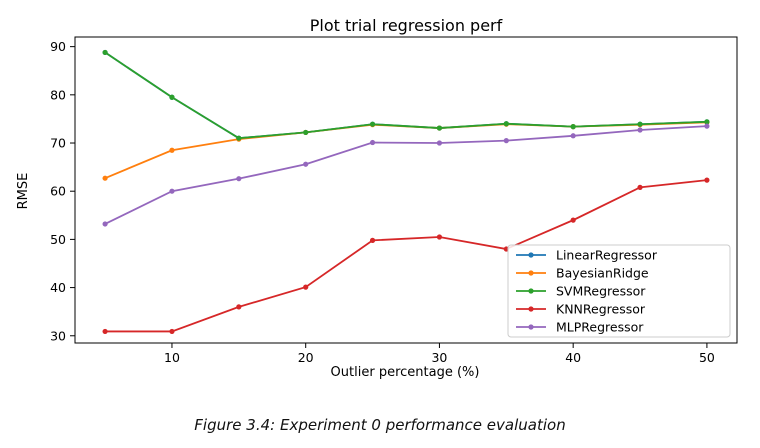 Image resolution: width=760 pixels, height=448 pixels. What do you see at coordinates (58, 287) in the screenshot?
I see `y-tick-label: 40` at bounding box center [58, 287].